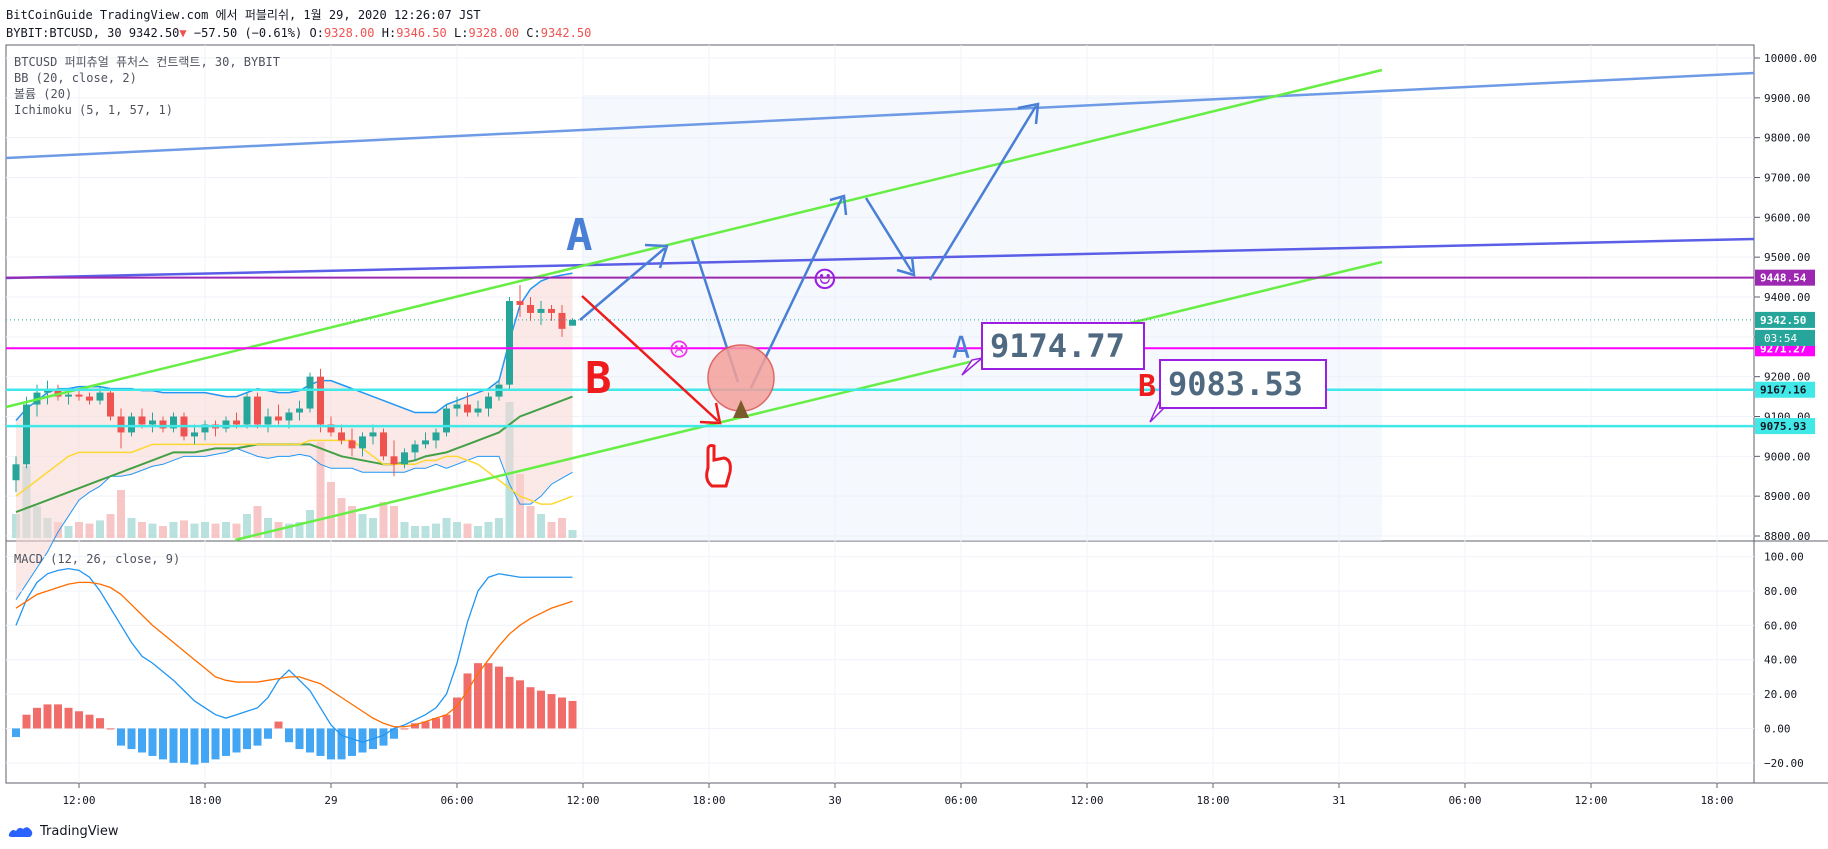 The image size is (1828, 849). What do you see at coordinates (93, 110) in the screenshot?
I see `legend-ichimoku: Ichimoku (5, 1, 57, 1)` at bounding box center [93, 110].